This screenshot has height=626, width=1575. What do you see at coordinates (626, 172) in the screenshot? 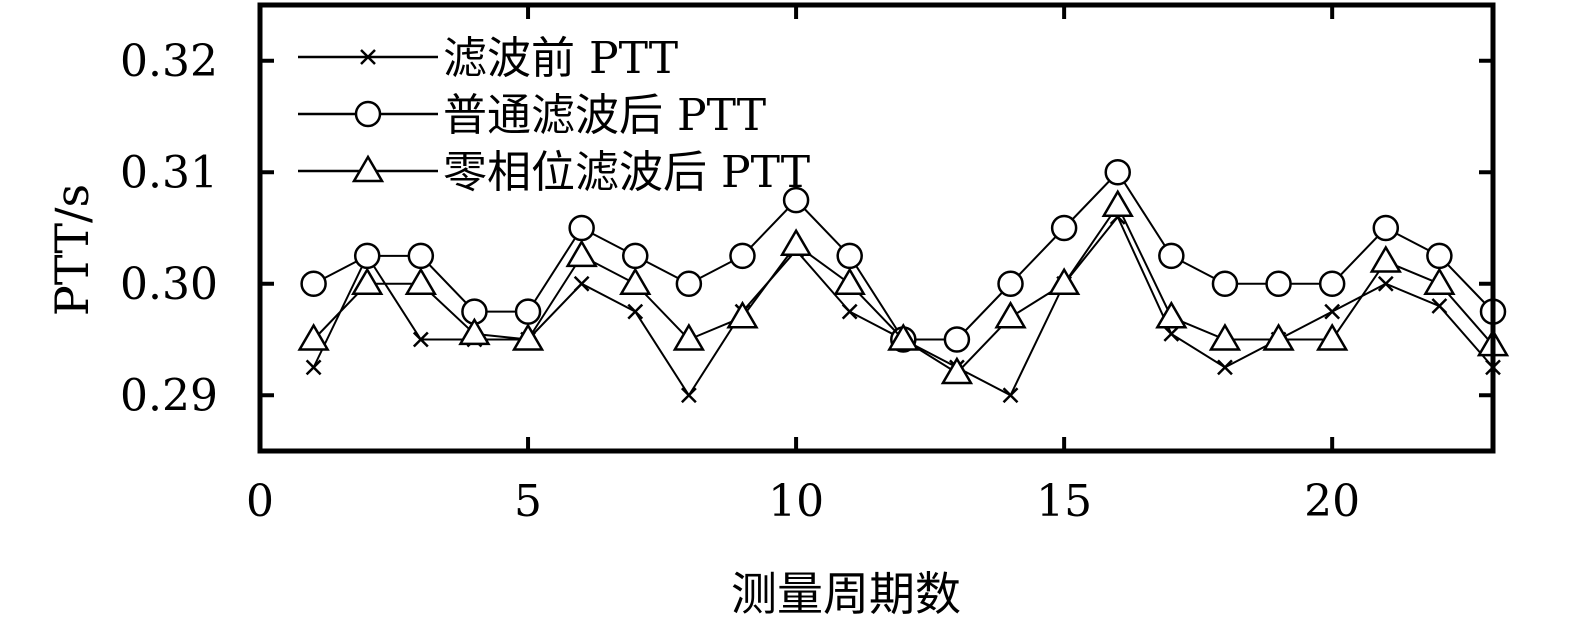
I see `legend-label: 零相位滤波后 PTT` at bounding box center [626, 172].